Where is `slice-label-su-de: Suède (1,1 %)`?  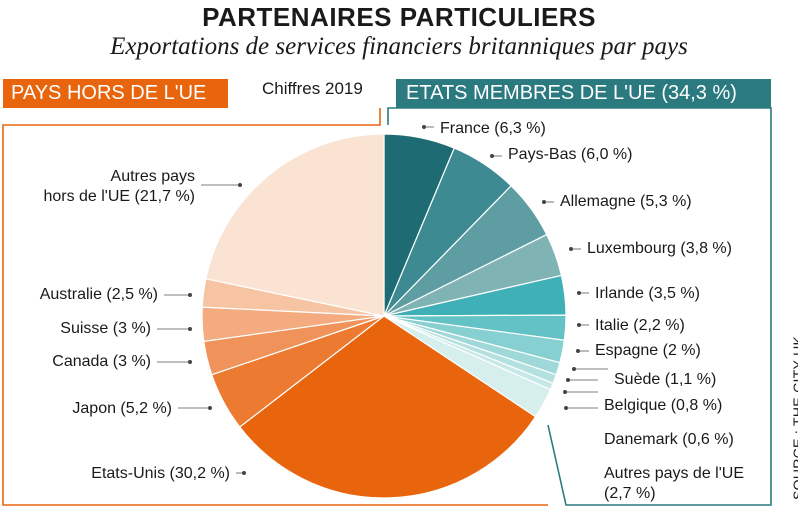
slice-label-su-de: Suède (1,1 %) is located at coordinates (665, 379).